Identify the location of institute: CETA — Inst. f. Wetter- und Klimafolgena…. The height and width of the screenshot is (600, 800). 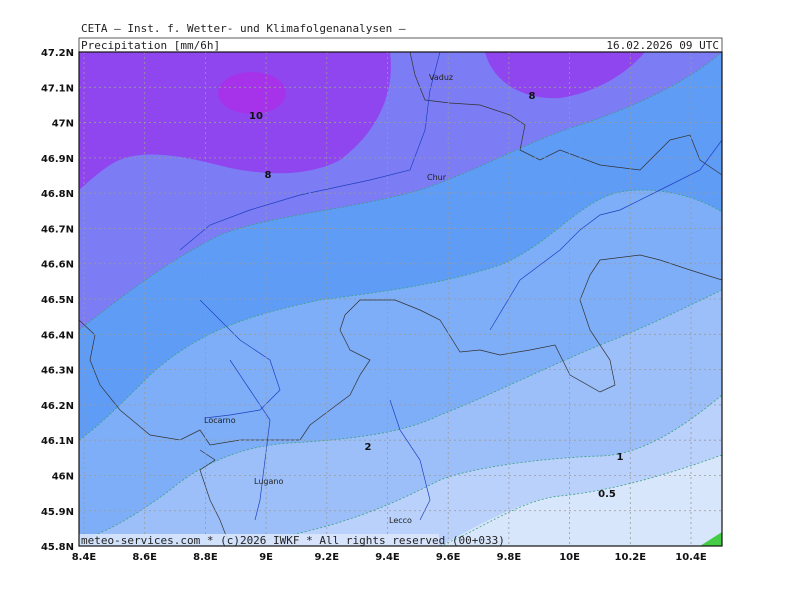
(243, 28).